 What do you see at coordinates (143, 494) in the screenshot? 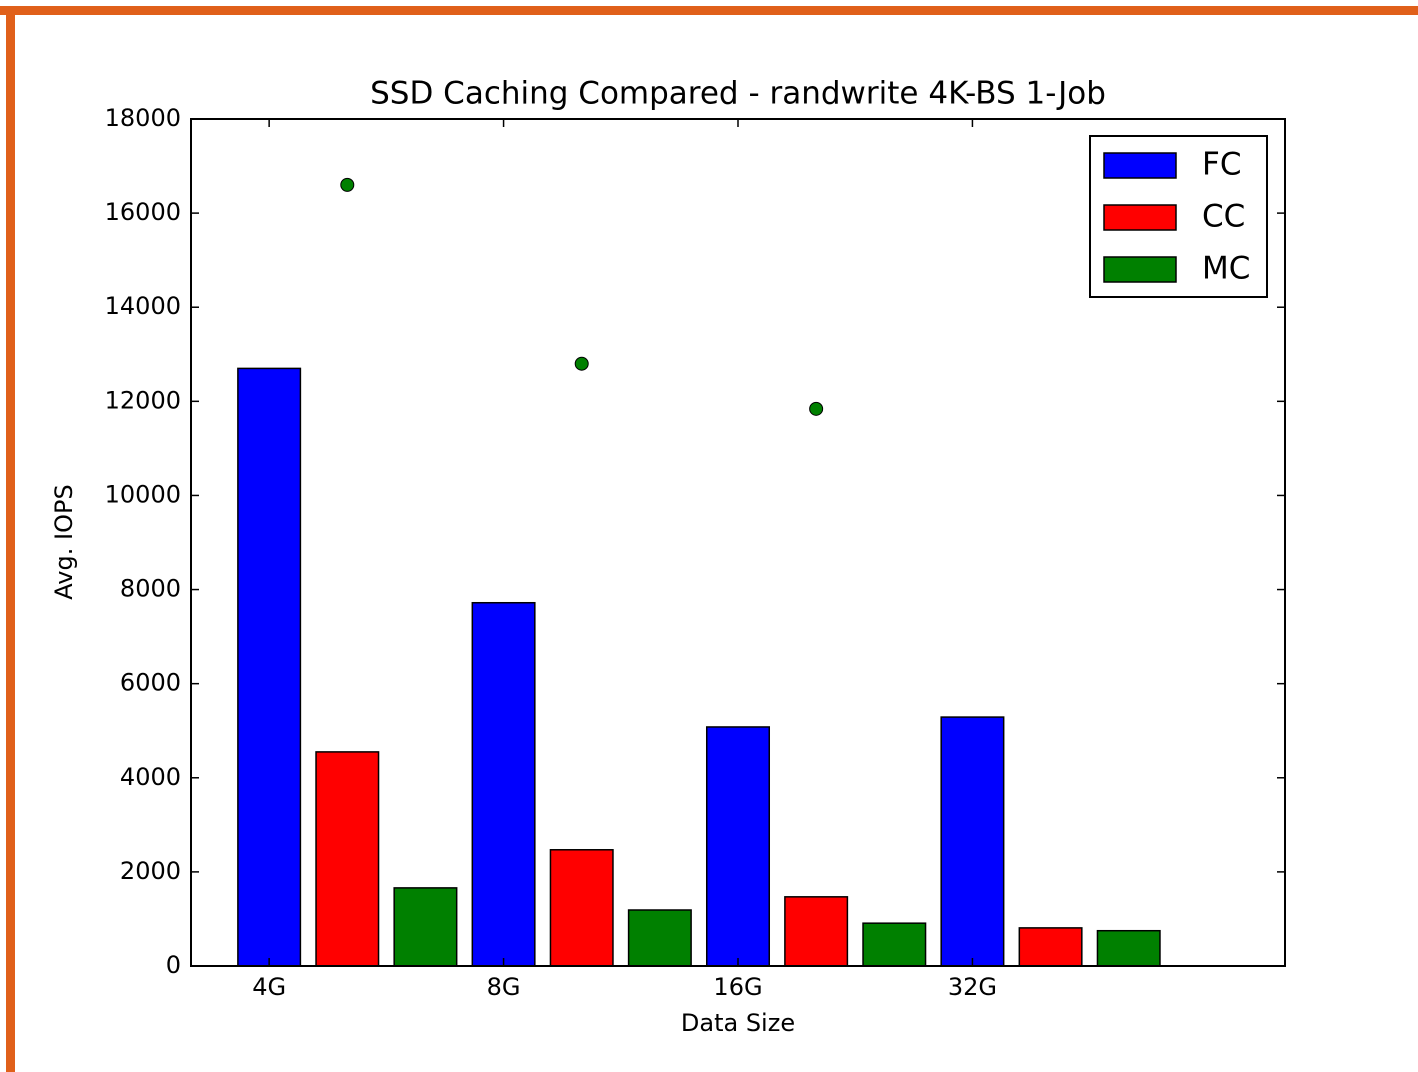
I see `y-tick-label: 10000` at bounding box center [143, 494].